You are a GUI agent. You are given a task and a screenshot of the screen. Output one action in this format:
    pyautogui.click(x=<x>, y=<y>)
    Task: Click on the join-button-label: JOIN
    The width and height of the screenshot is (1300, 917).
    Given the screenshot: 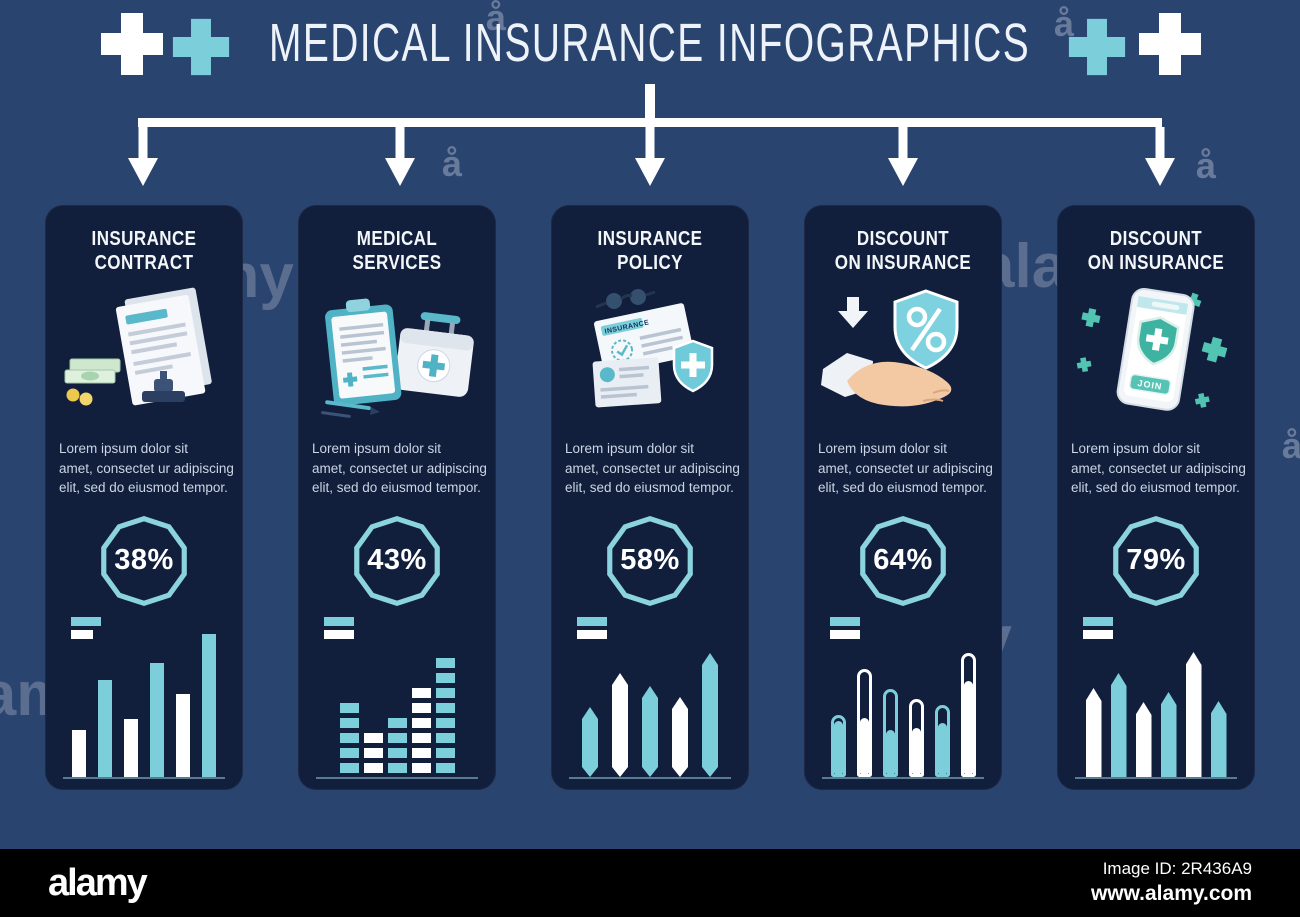 What is the action you would take?
    pyautogui.click(x=1150, y=385)
    